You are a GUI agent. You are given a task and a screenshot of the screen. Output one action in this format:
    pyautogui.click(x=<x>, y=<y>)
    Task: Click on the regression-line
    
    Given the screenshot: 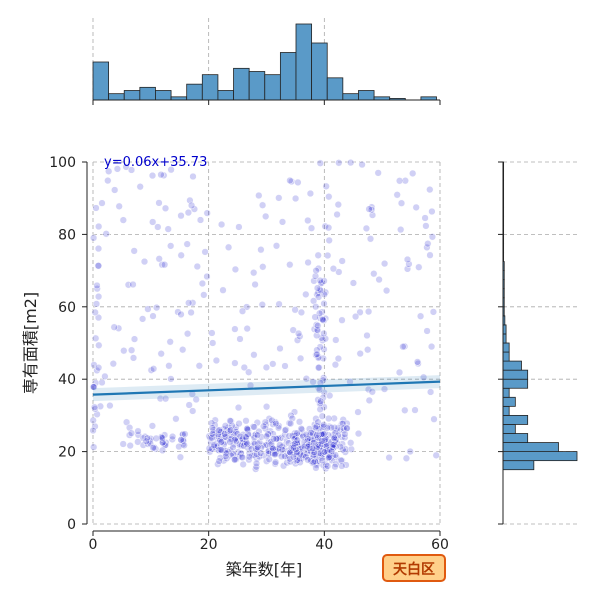 What is the action you would take?
    pyautogui.click(x=266, y=388)
    